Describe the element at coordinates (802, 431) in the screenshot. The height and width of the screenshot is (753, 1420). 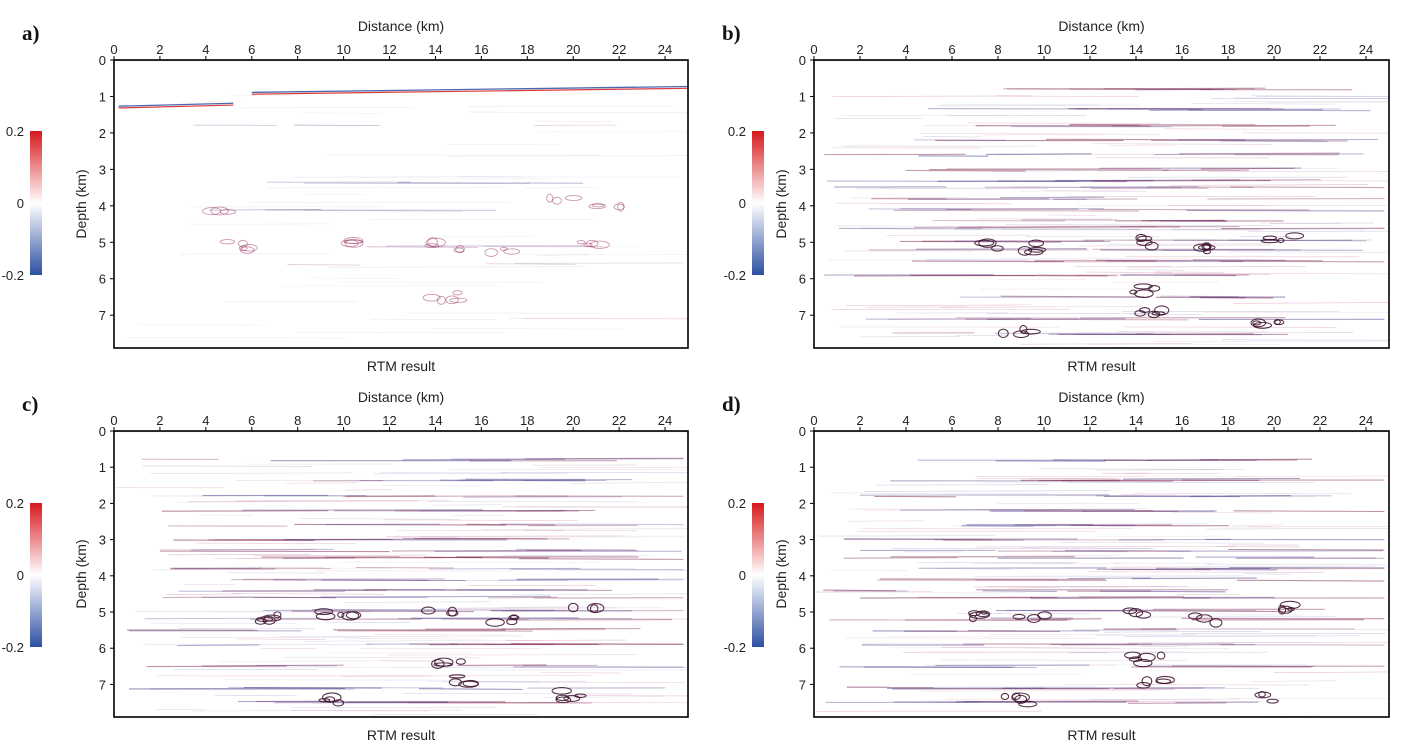
I see `y-tick-label: 0` at that location.